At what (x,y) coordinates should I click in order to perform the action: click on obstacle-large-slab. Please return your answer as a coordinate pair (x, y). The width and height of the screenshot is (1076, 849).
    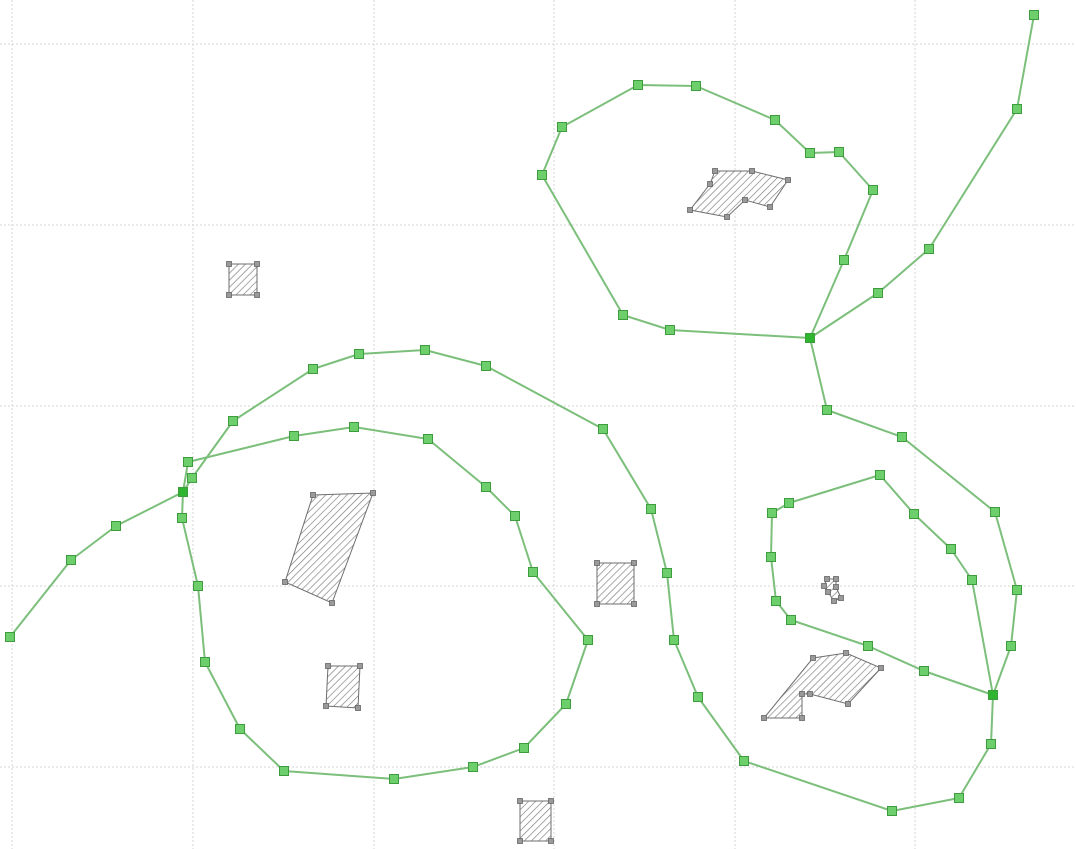
    Looking at the image, I should click on (329, 548).